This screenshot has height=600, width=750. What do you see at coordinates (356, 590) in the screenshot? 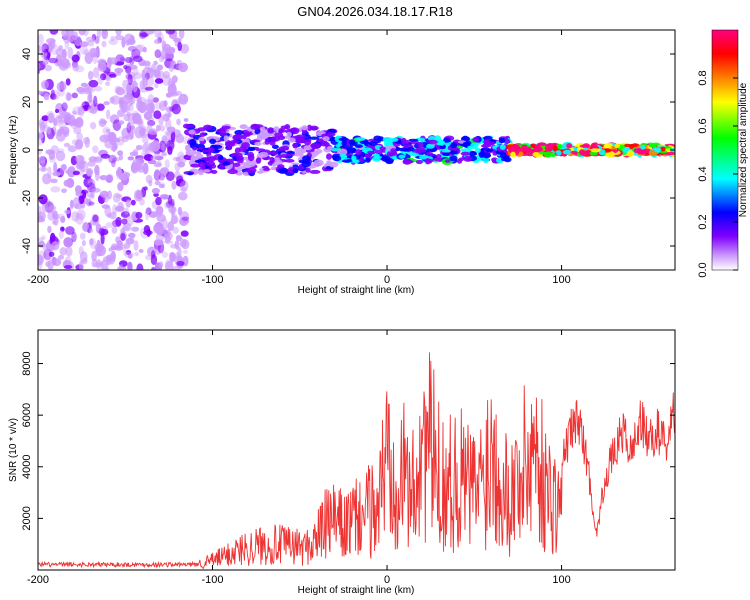
I see `snr-x-label: Height of straight line (km)` at bounding box center [356, 590].